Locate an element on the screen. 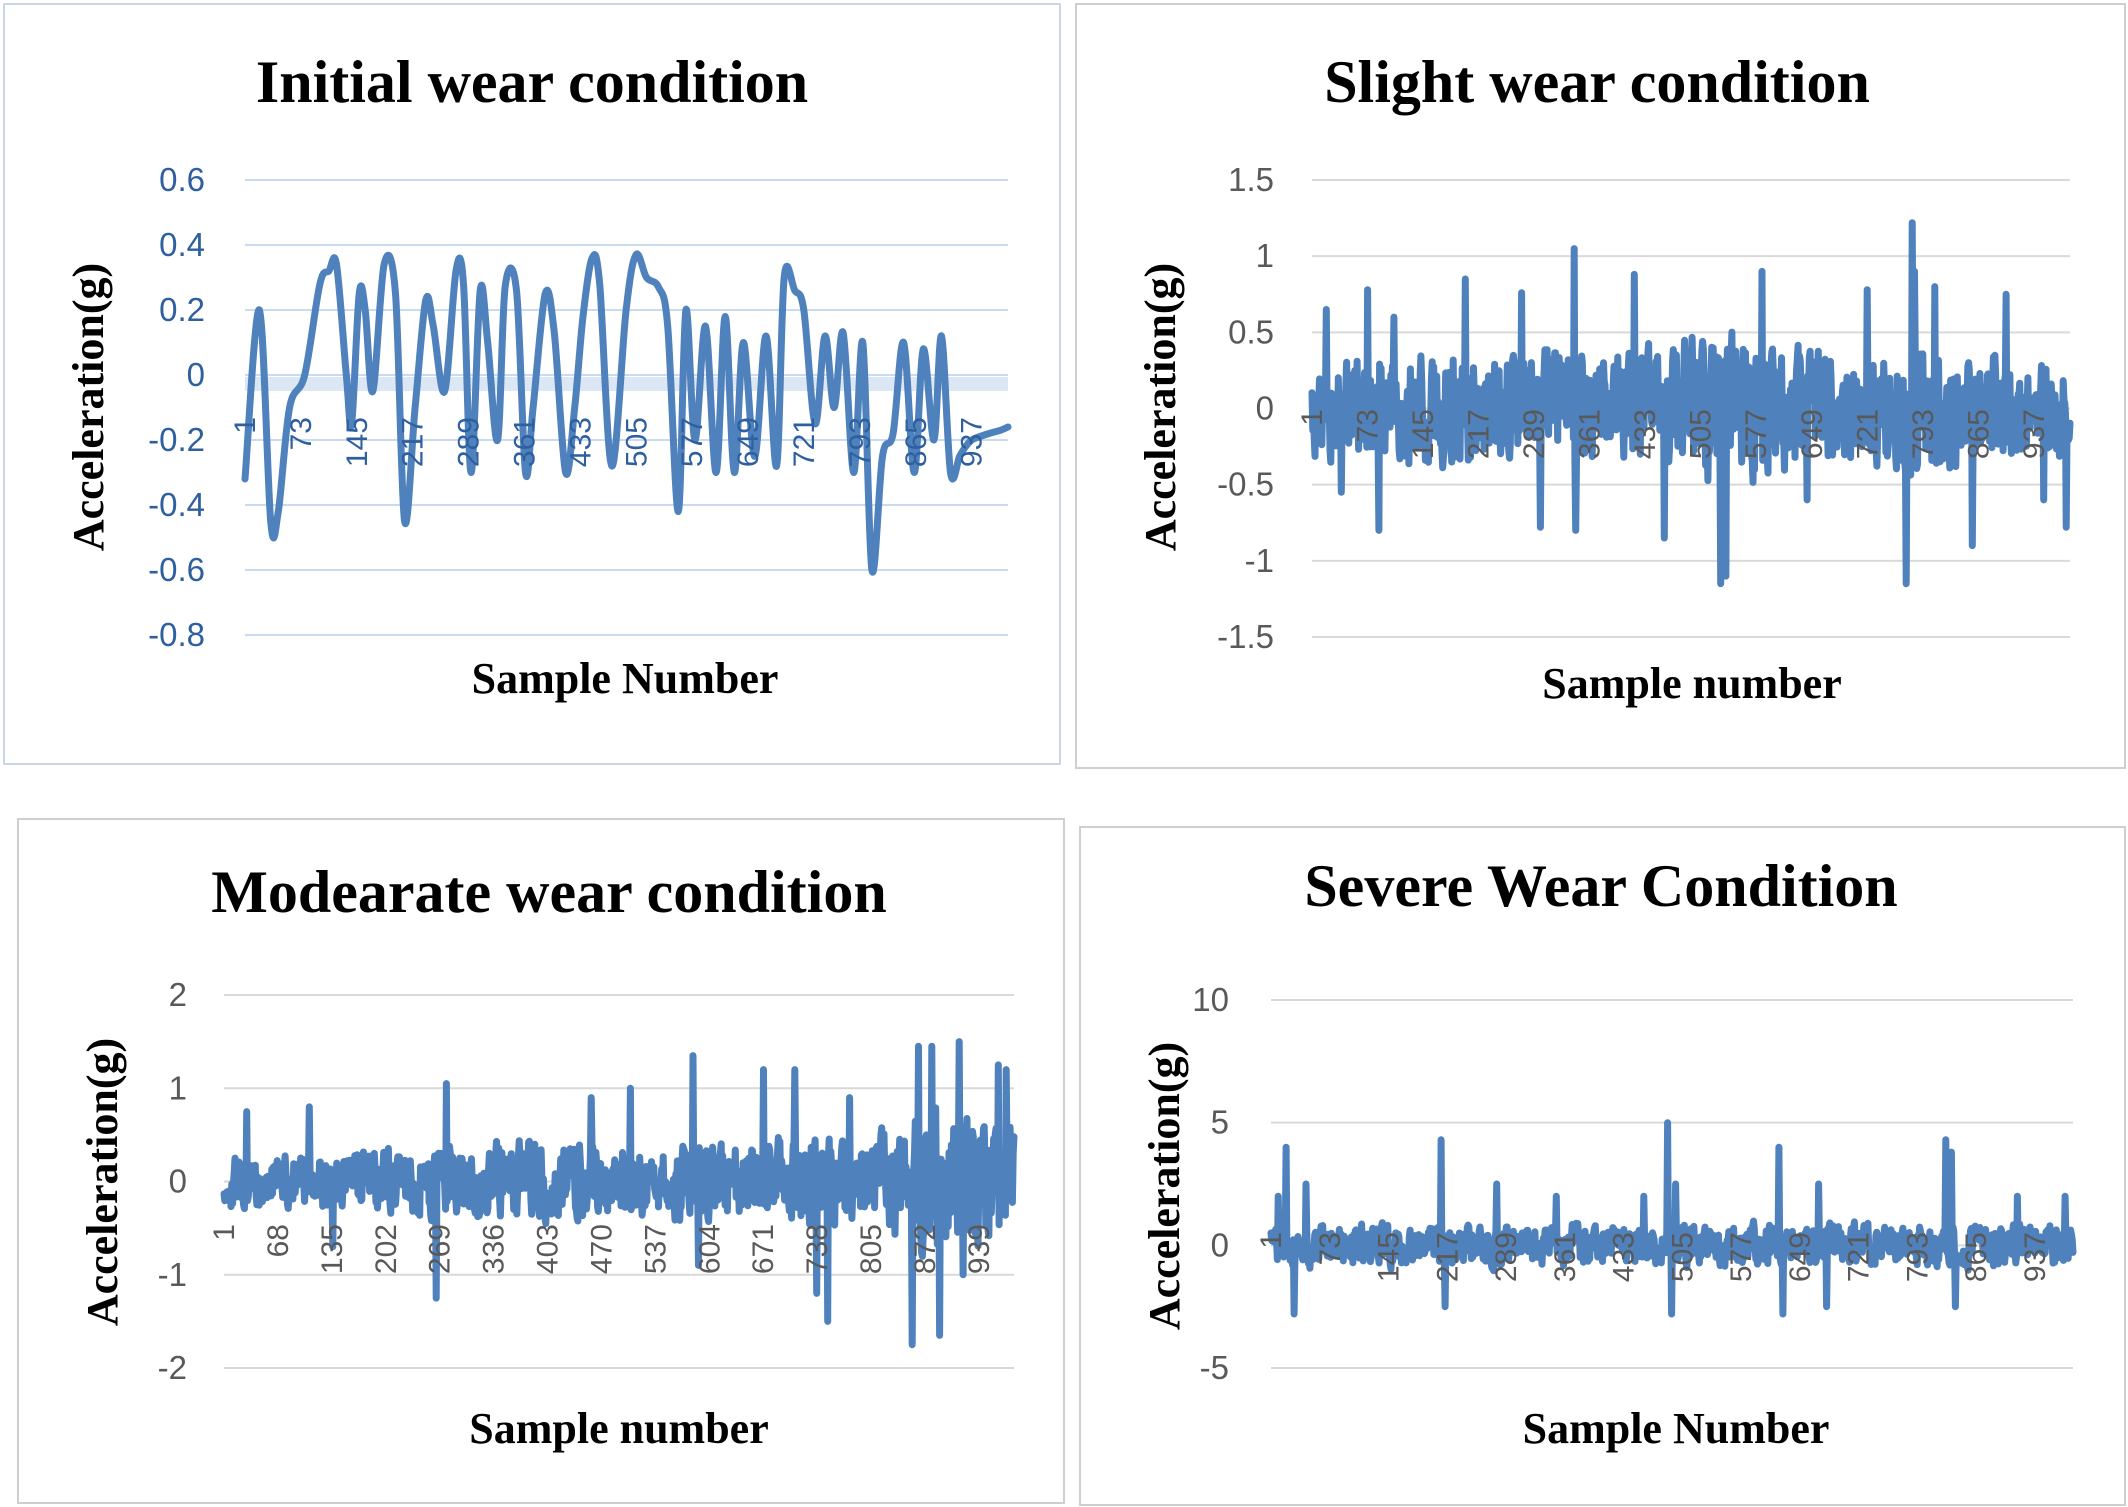 This screenshot has height=1507, width=2128. y-tick-label: -5 is located at coordinates (1214, 1367).